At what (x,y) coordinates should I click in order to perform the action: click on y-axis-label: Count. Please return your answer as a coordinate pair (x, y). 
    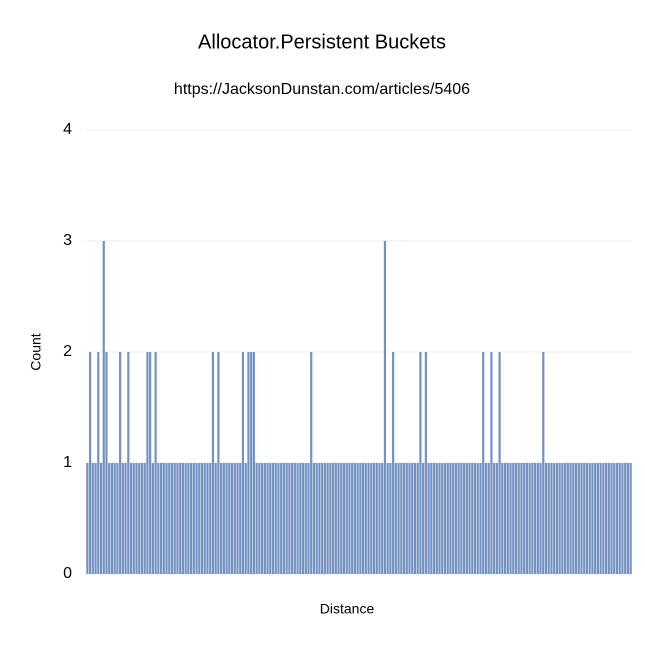
    Looking at the image, I should click on (36, 351).